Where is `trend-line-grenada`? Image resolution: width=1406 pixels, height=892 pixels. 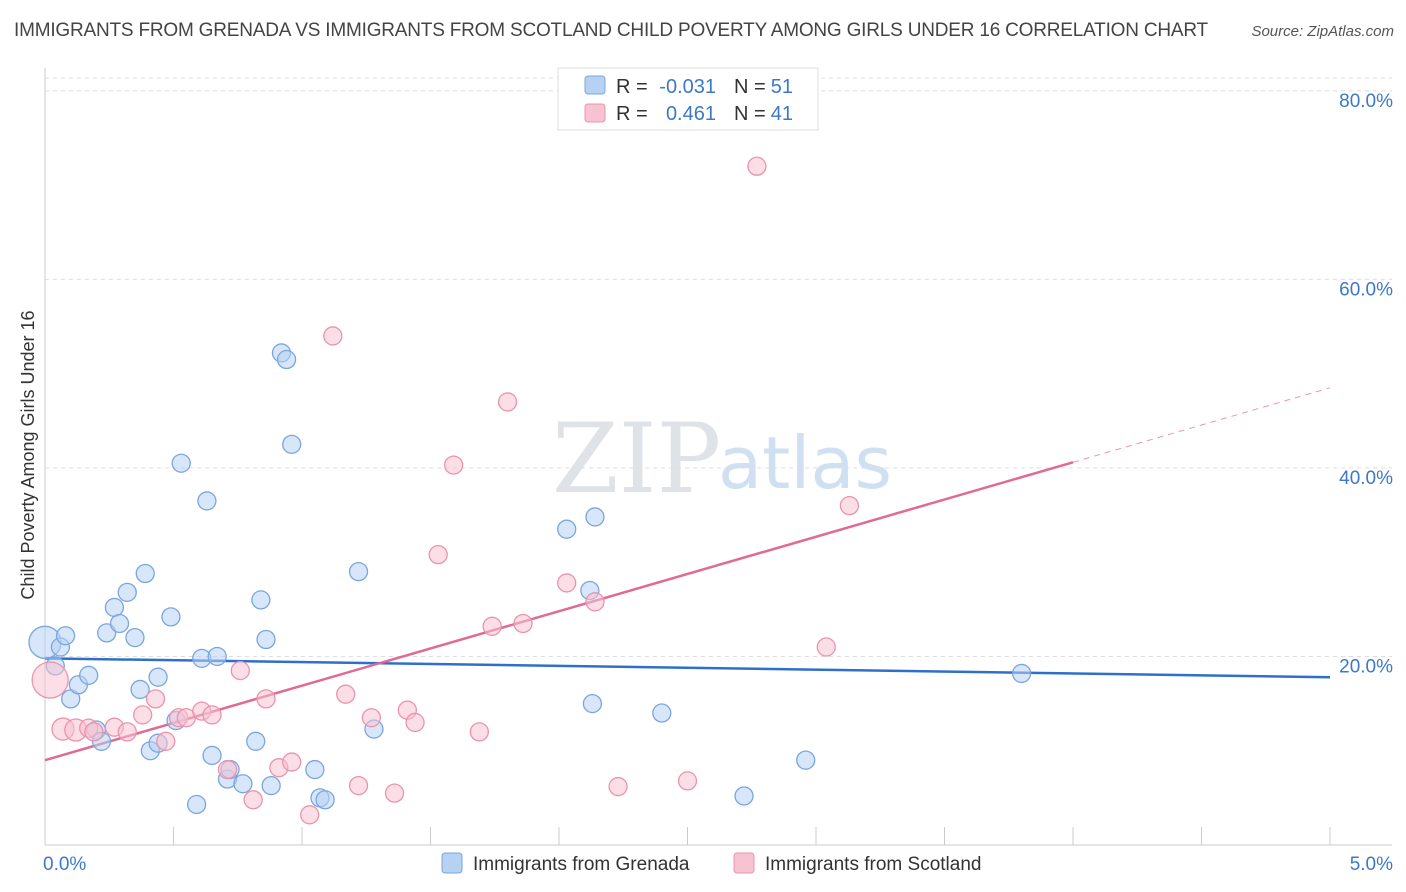 trend-line-grenada is located at coordinates (687, 668).